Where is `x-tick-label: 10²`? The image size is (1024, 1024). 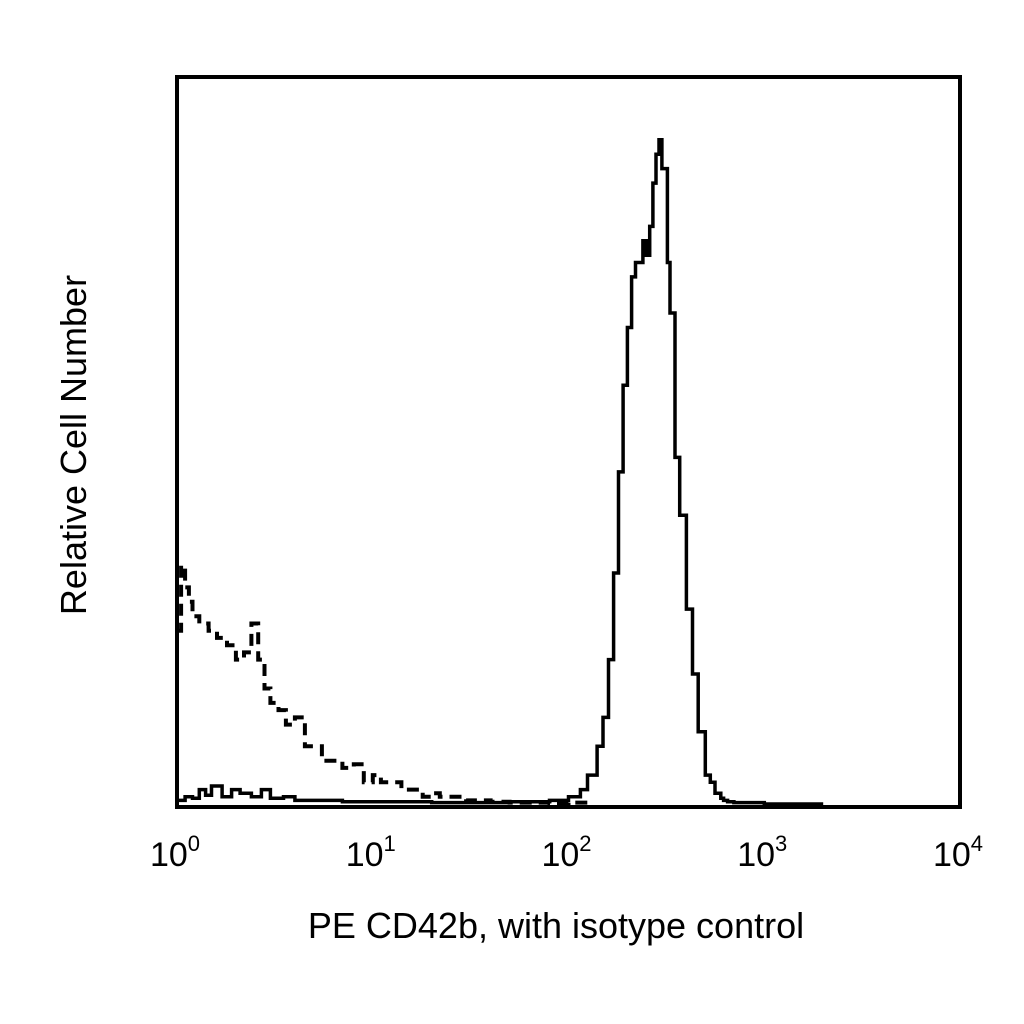
x-tick-label: 10² is located at coordinates (566, 852).